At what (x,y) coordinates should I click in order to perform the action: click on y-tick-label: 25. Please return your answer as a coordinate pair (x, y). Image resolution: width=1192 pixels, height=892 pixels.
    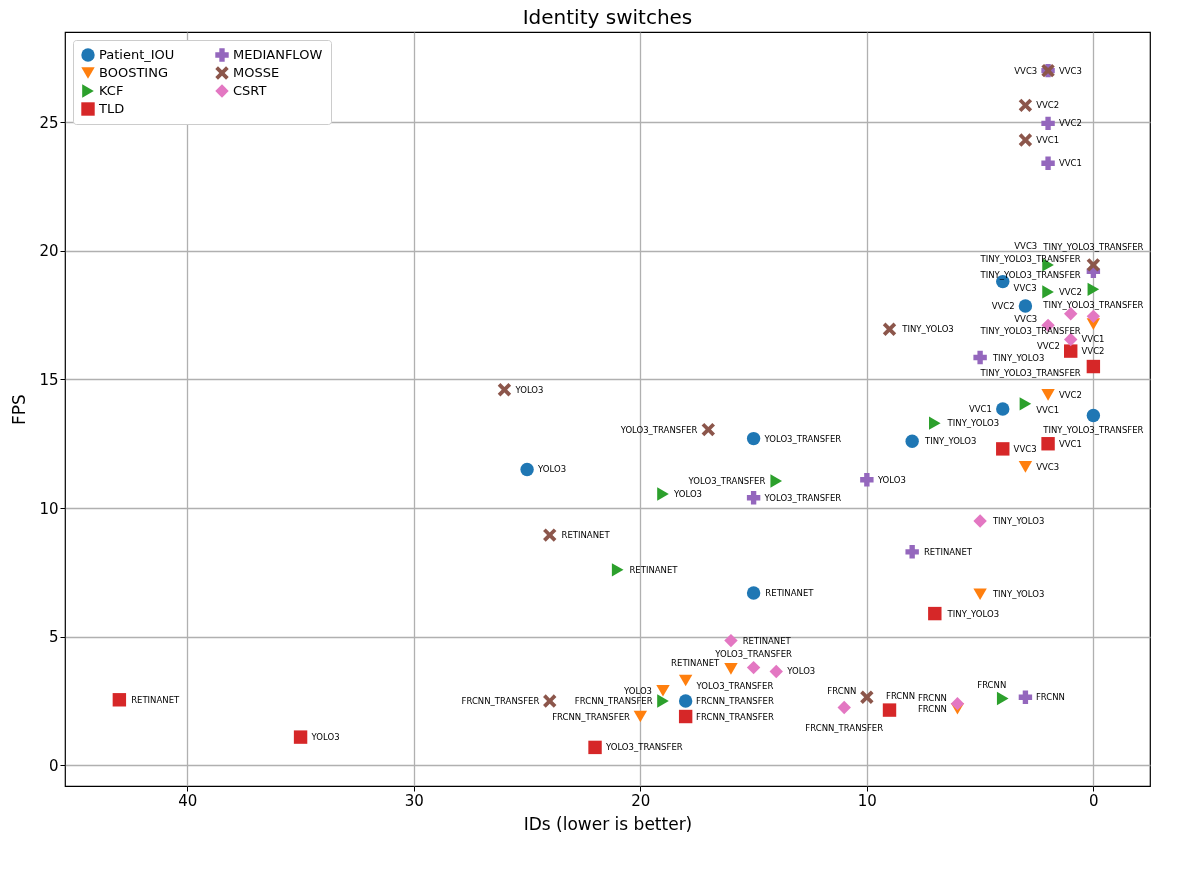
    Looking at the image, I should click on (49, 122).